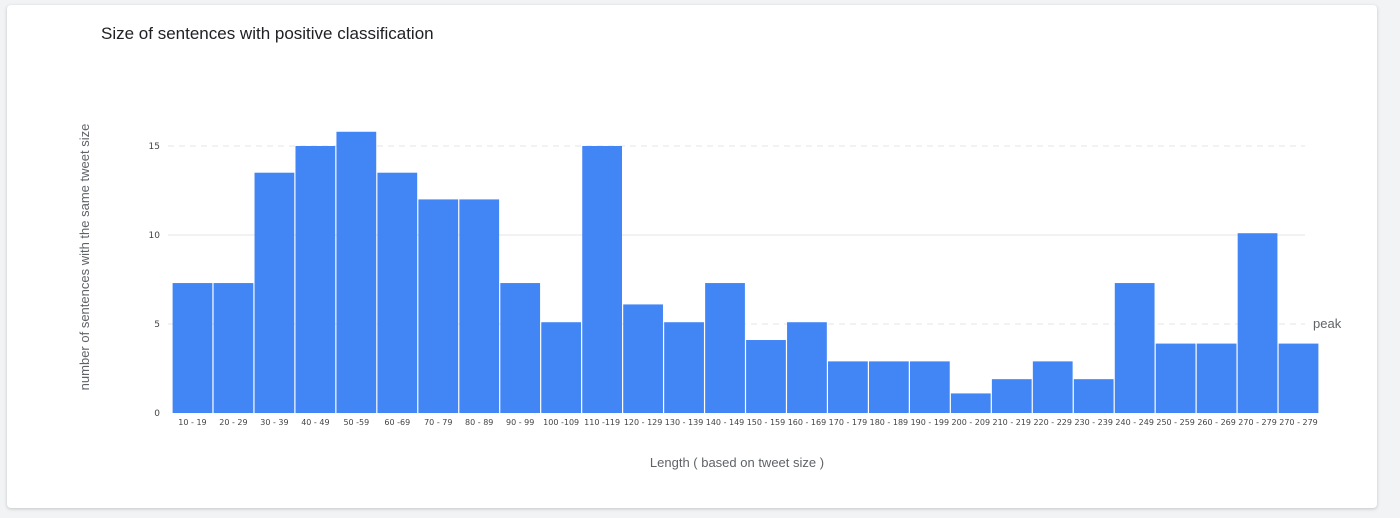 This screenshot has height=518, width=1400. Describe the element at coordinates (1052, 422) in the screenshot. I see `x-tick-label: 220 - 229` at that location.